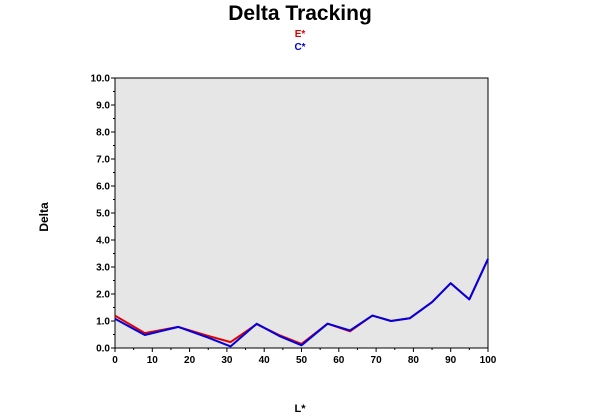  I want to click on x-tick-label: 40, so click(265, 360).